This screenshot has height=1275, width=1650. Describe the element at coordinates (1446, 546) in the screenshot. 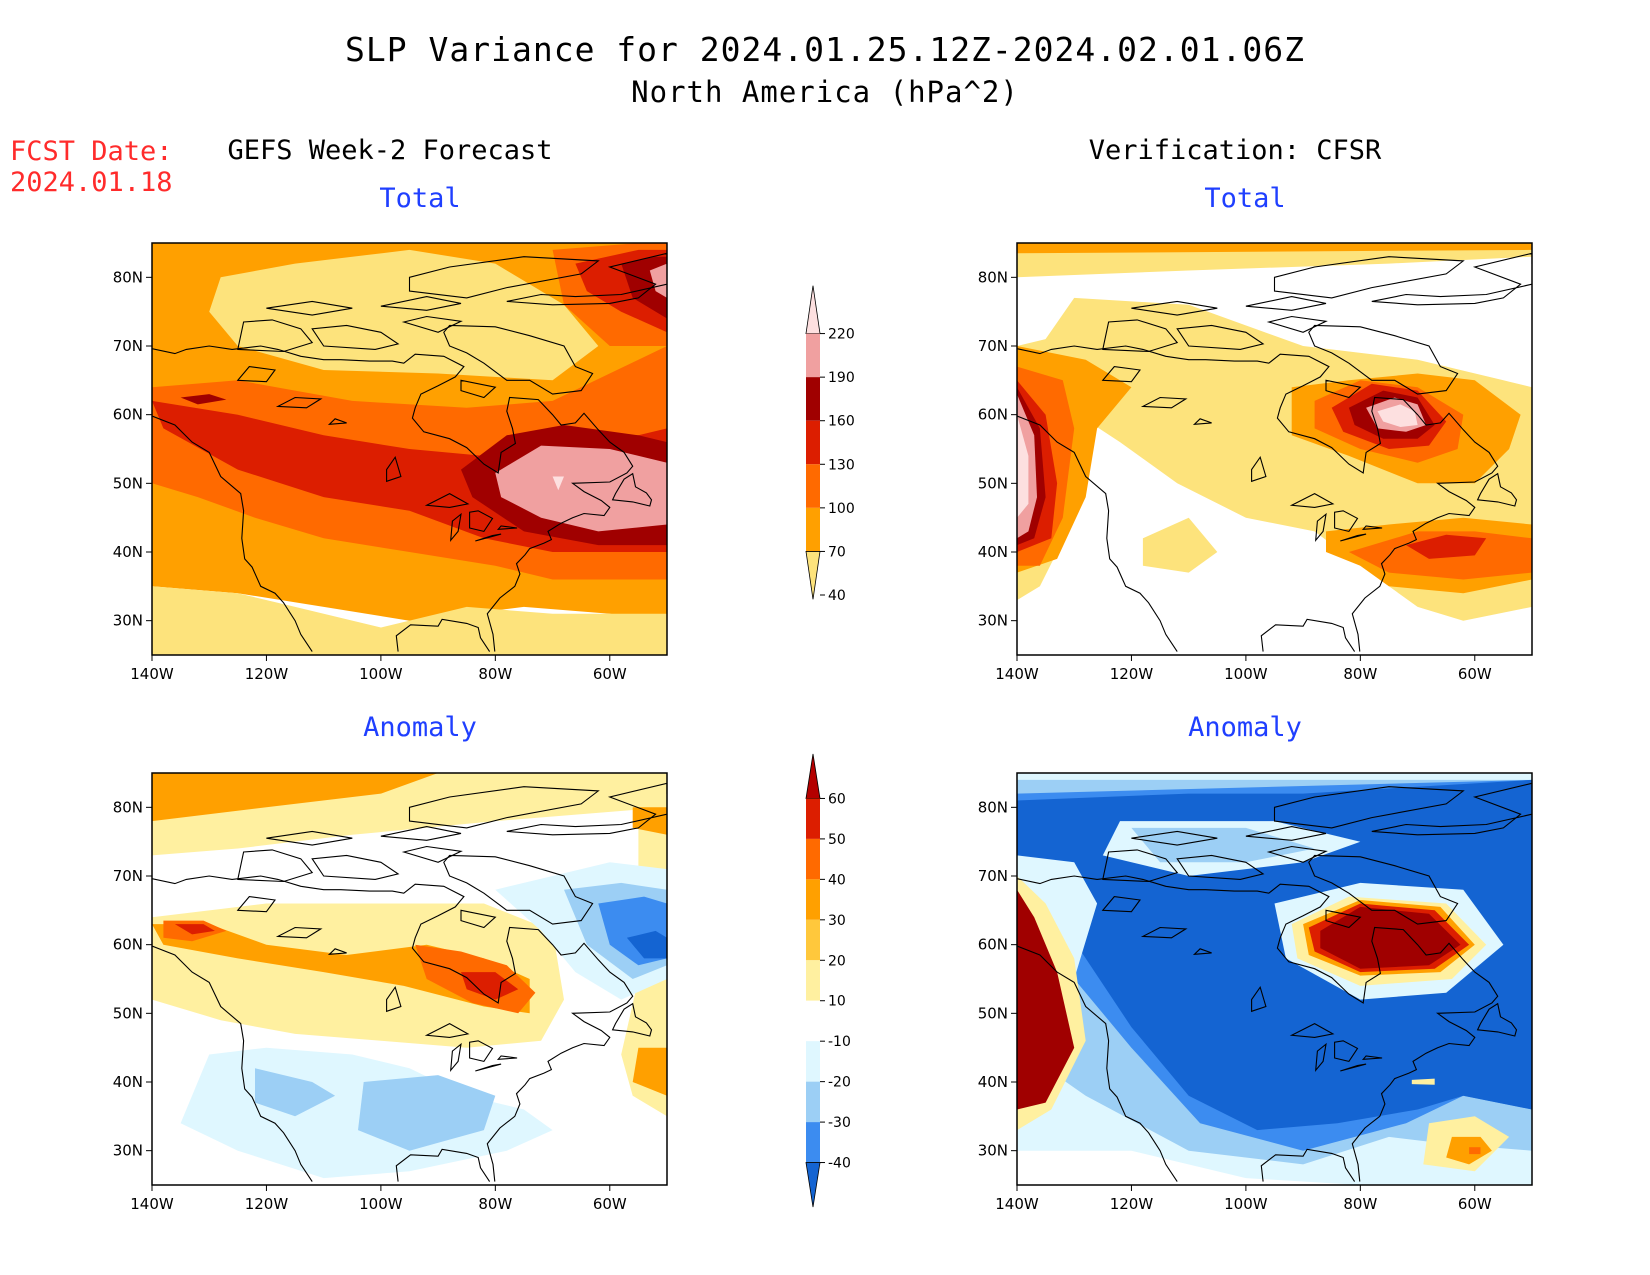

I see `contour-fill-red` at that location.